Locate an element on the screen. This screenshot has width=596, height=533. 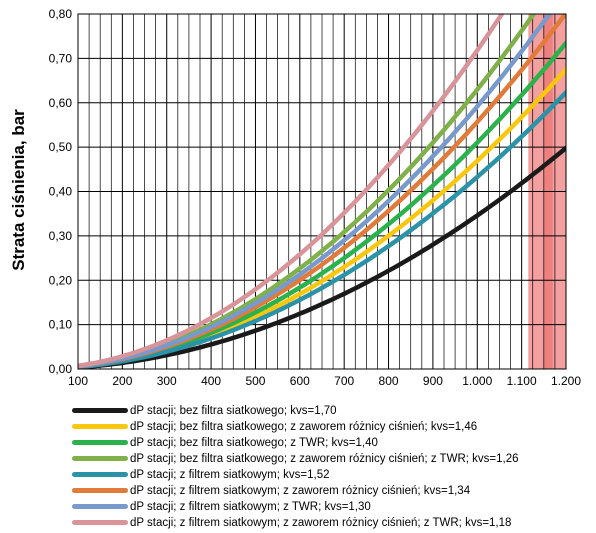
y-tick-label: 0,40 is located at coordinates (61, 192).